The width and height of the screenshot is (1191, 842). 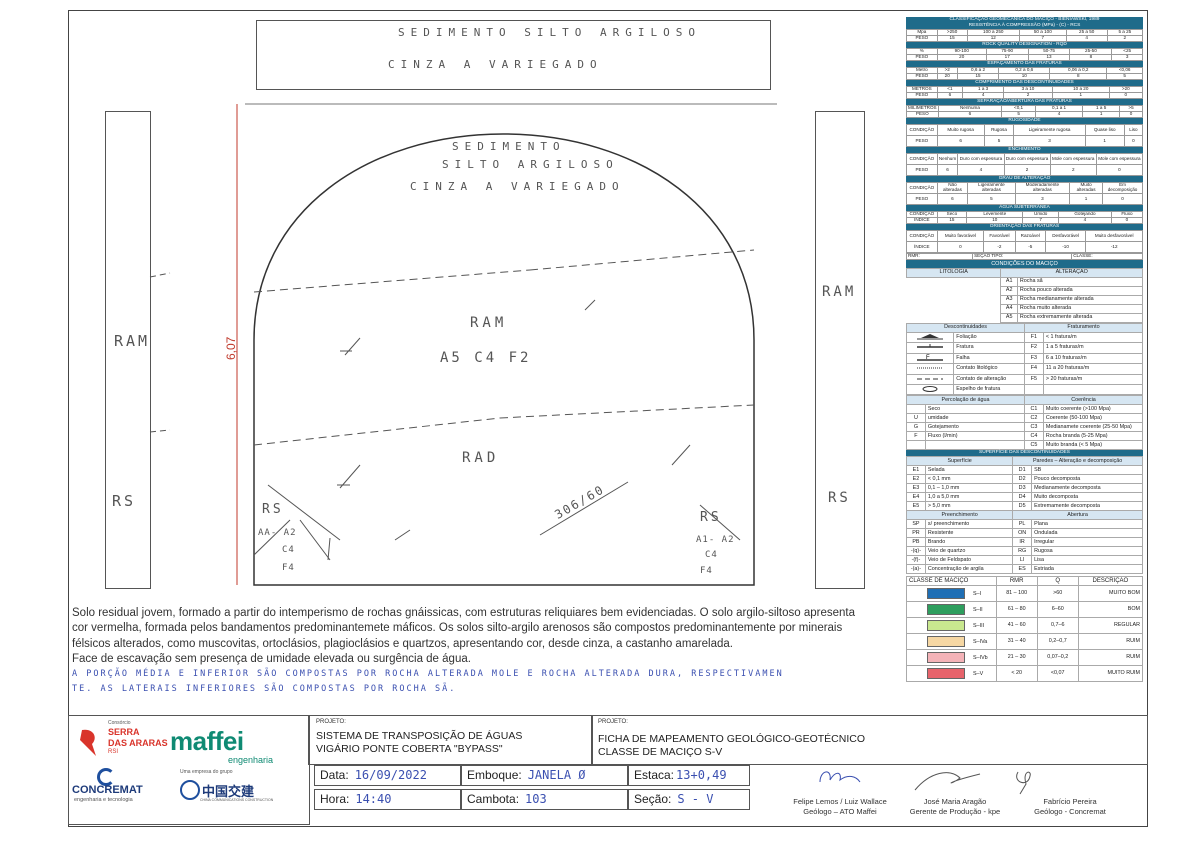 I want to click on alteracao-row: A1 Rocha sã, so click(x=1025, y=282).